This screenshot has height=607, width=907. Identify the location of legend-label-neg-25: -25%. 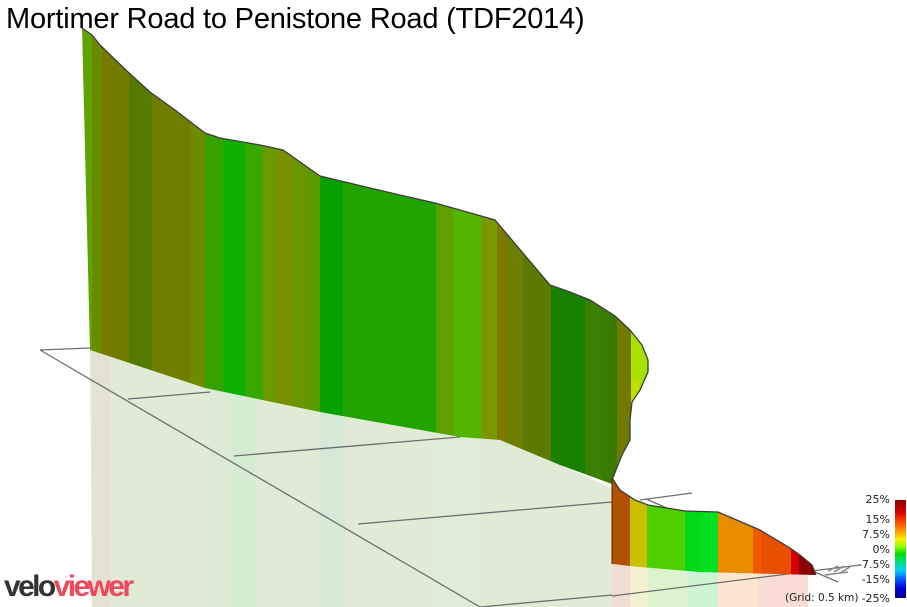
(875, 598).